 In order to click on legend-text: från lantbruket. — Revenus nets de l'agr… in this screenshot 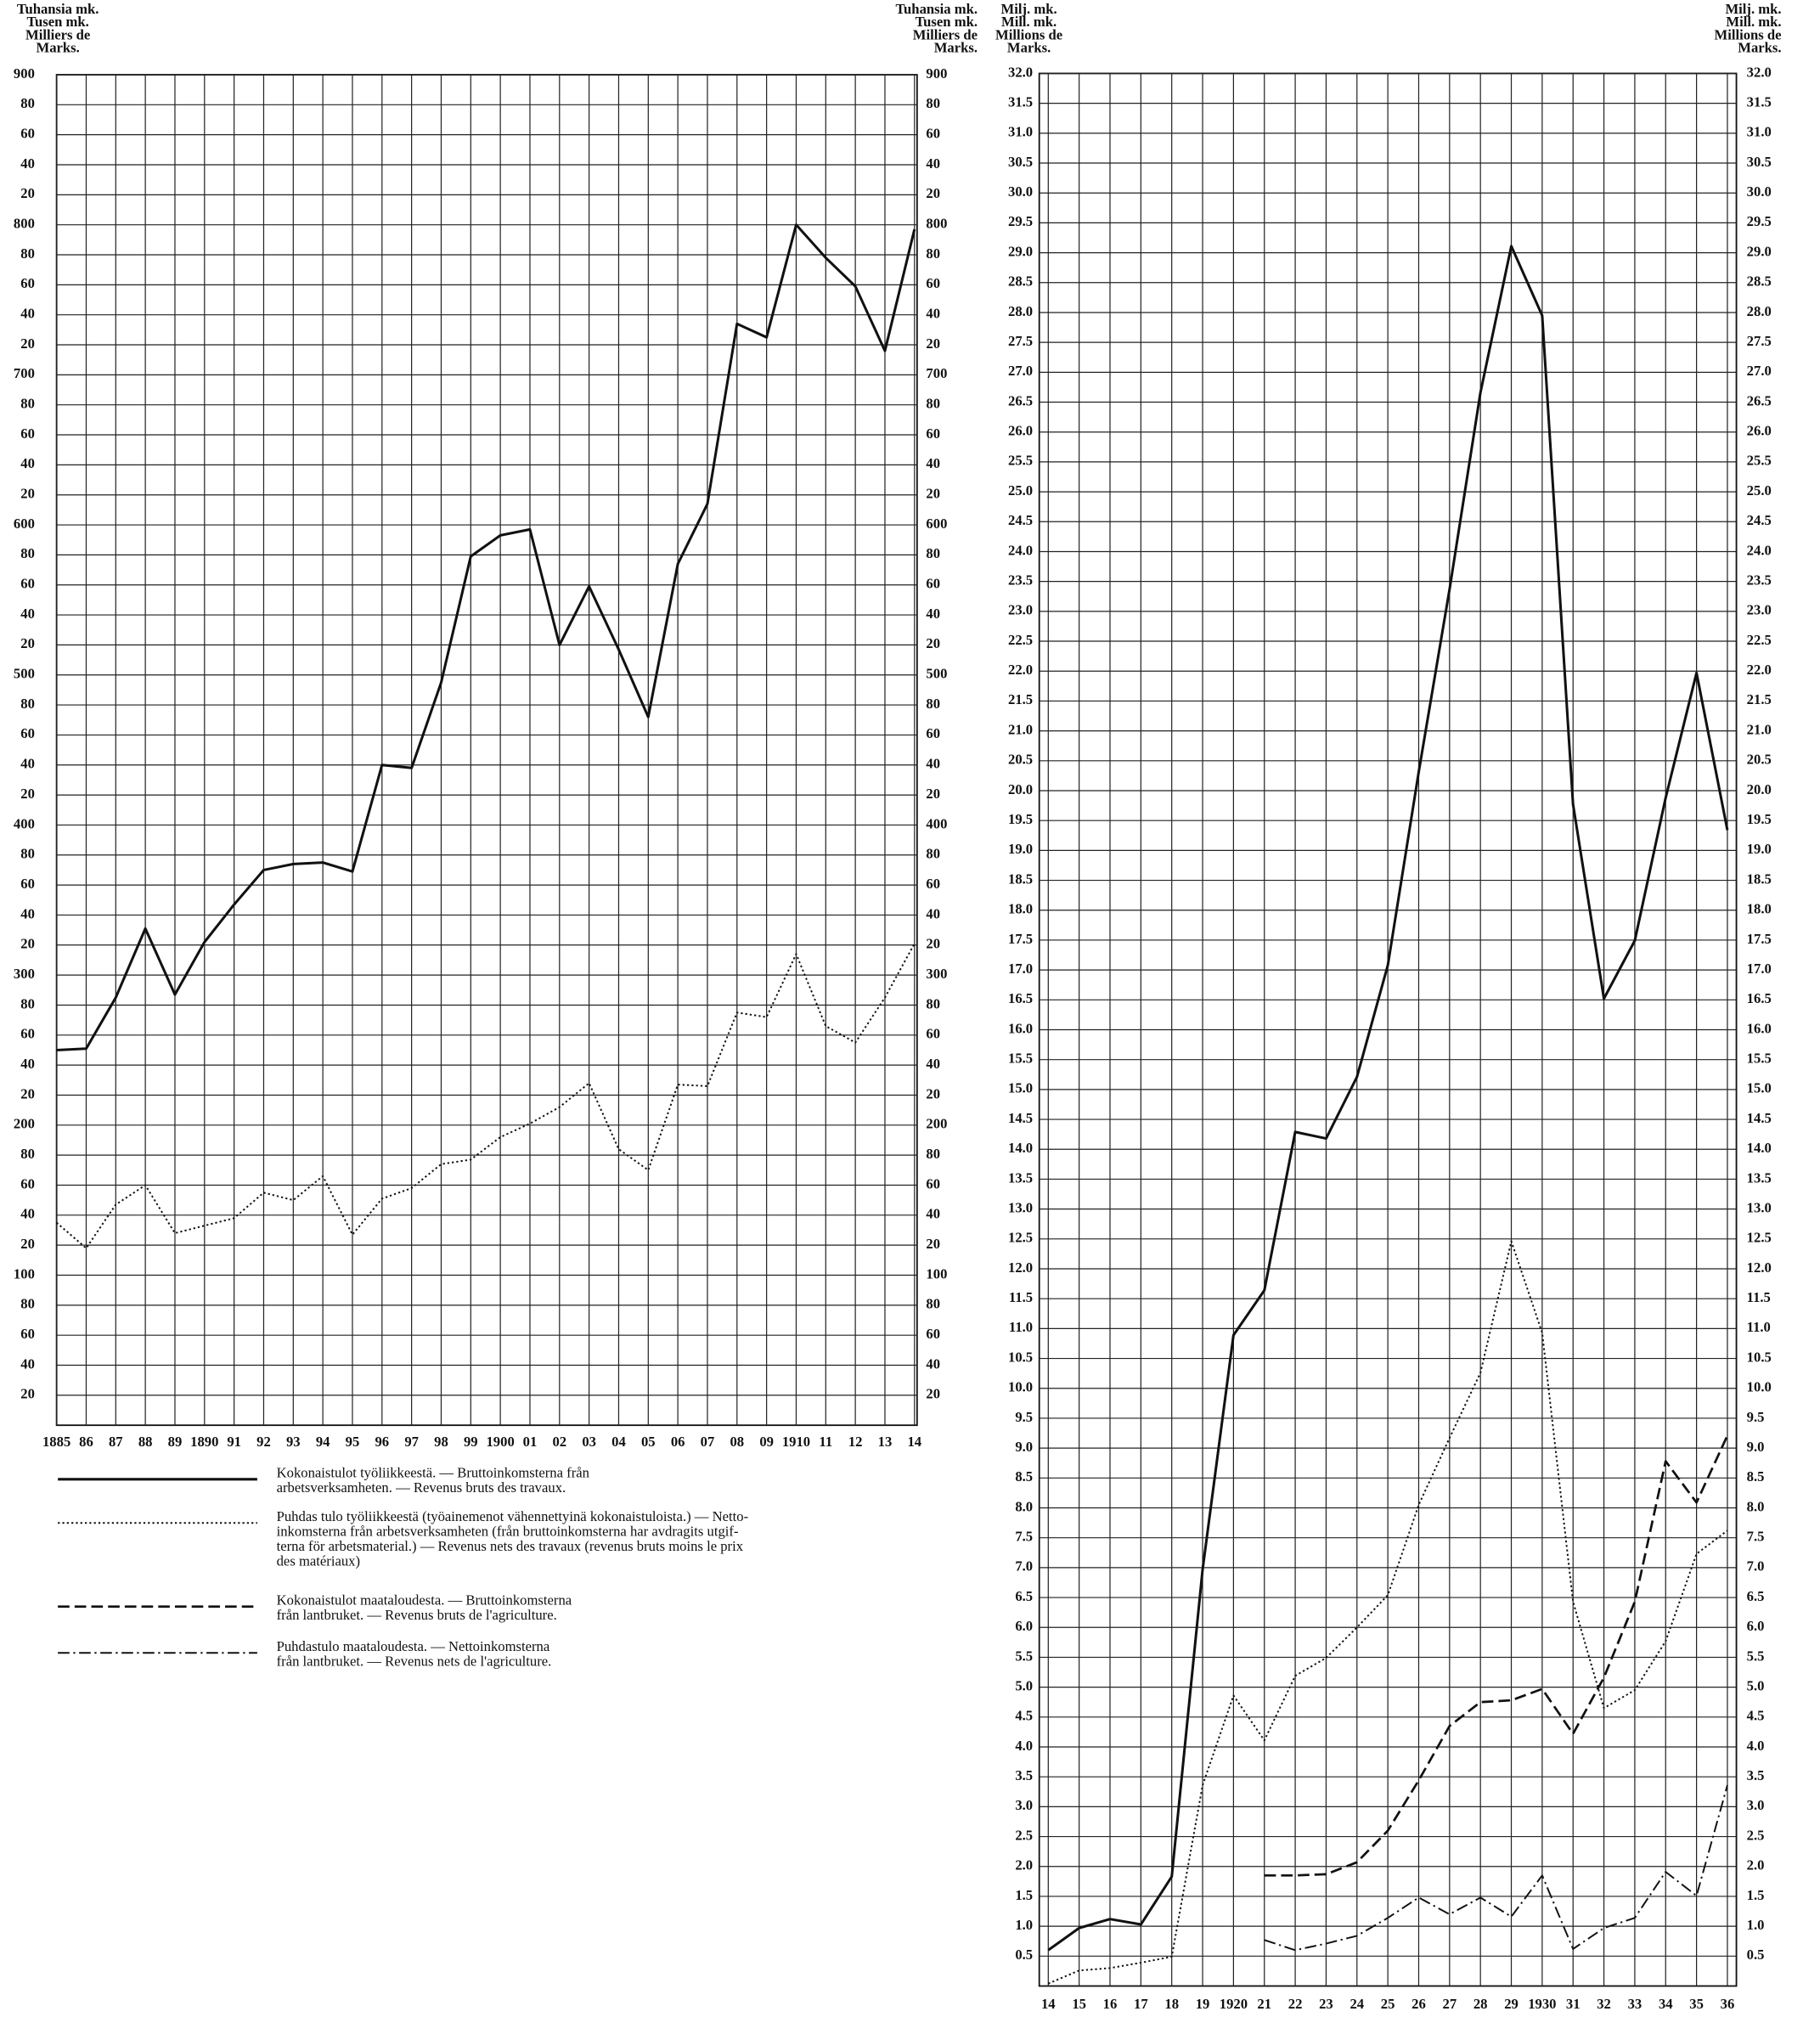, I will do `click(414, 1661)`.